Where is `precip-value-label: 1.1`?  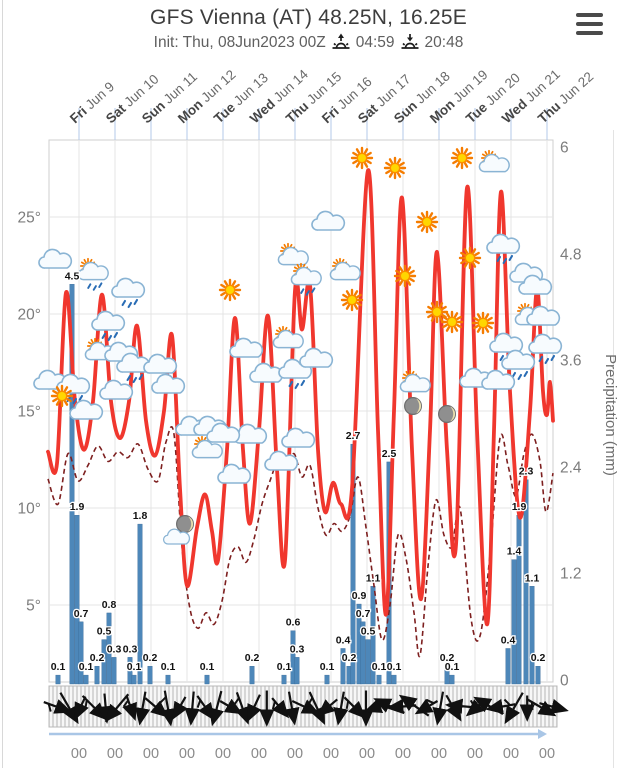 precip-value-label: 1.1 is located at coordinates (532, 578).